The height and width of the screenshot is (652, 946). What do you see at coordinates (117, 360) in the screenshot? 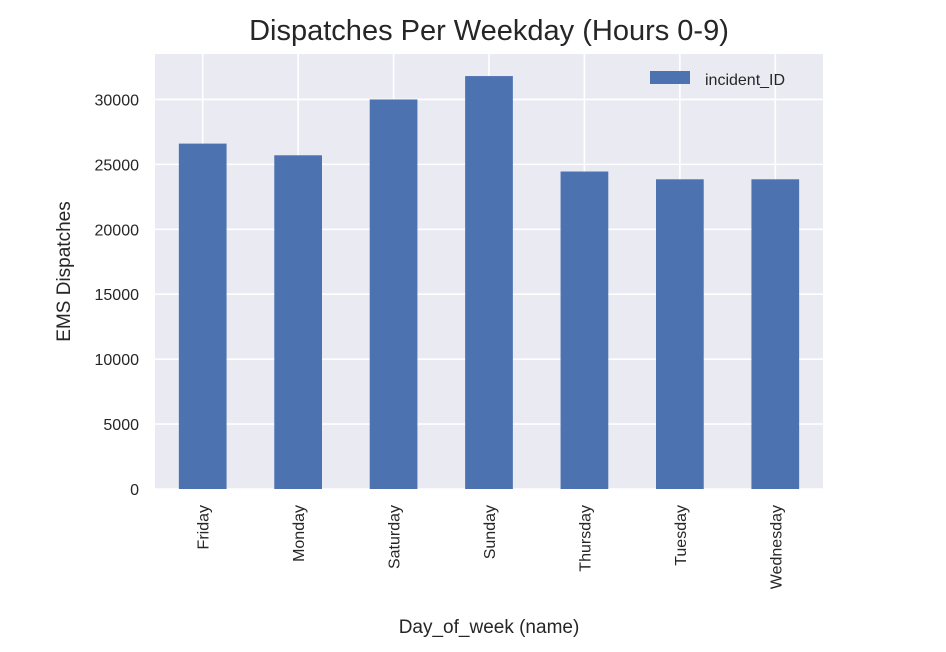
I see `y-tick-label: 10000` at bounding box center [117, 360].